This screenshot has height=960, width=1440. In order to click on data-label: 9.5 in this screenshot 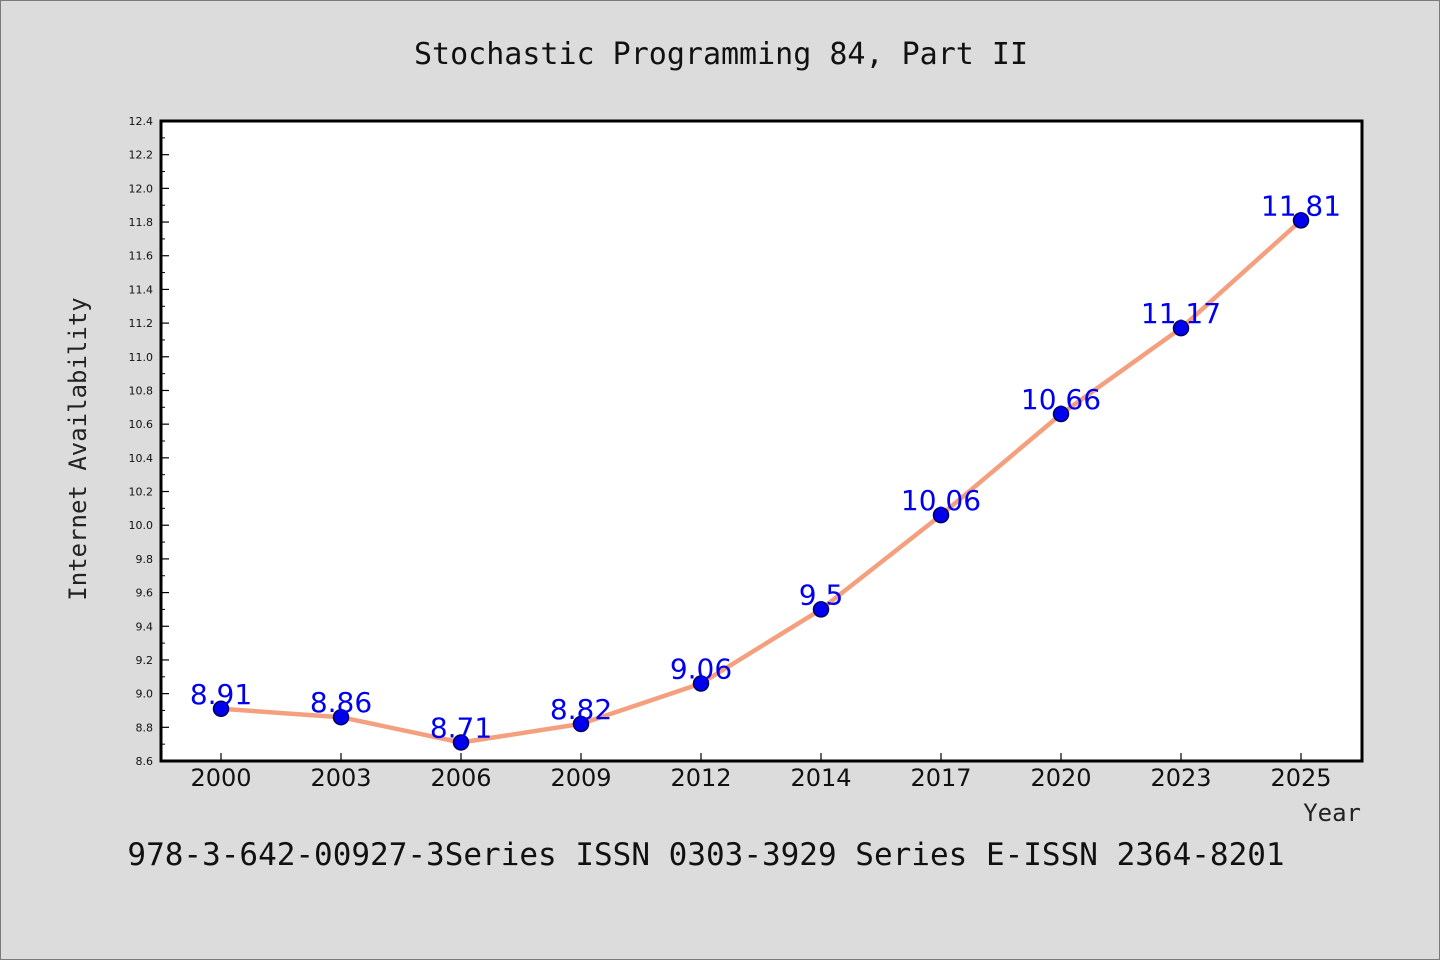, I will do `click(821, 594)`.